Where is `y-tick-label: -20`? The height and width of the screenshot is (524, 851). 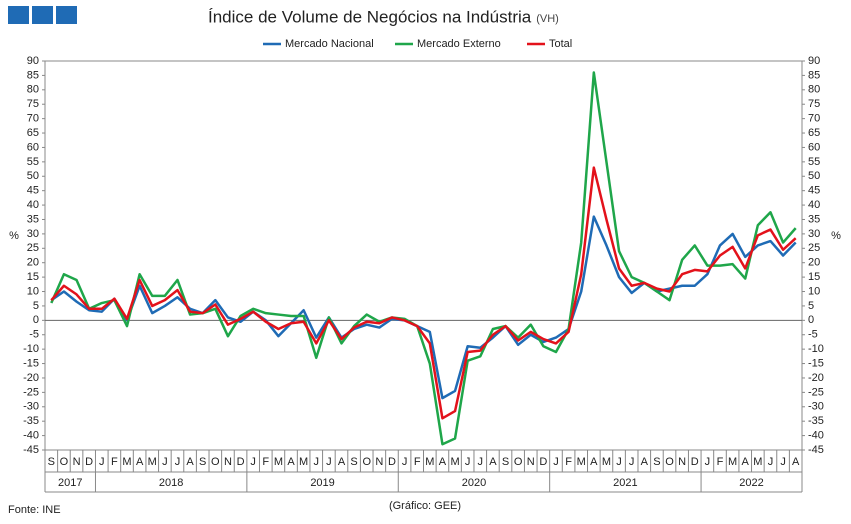 y-tick-label: -20 is located at coordinates (31, 378).